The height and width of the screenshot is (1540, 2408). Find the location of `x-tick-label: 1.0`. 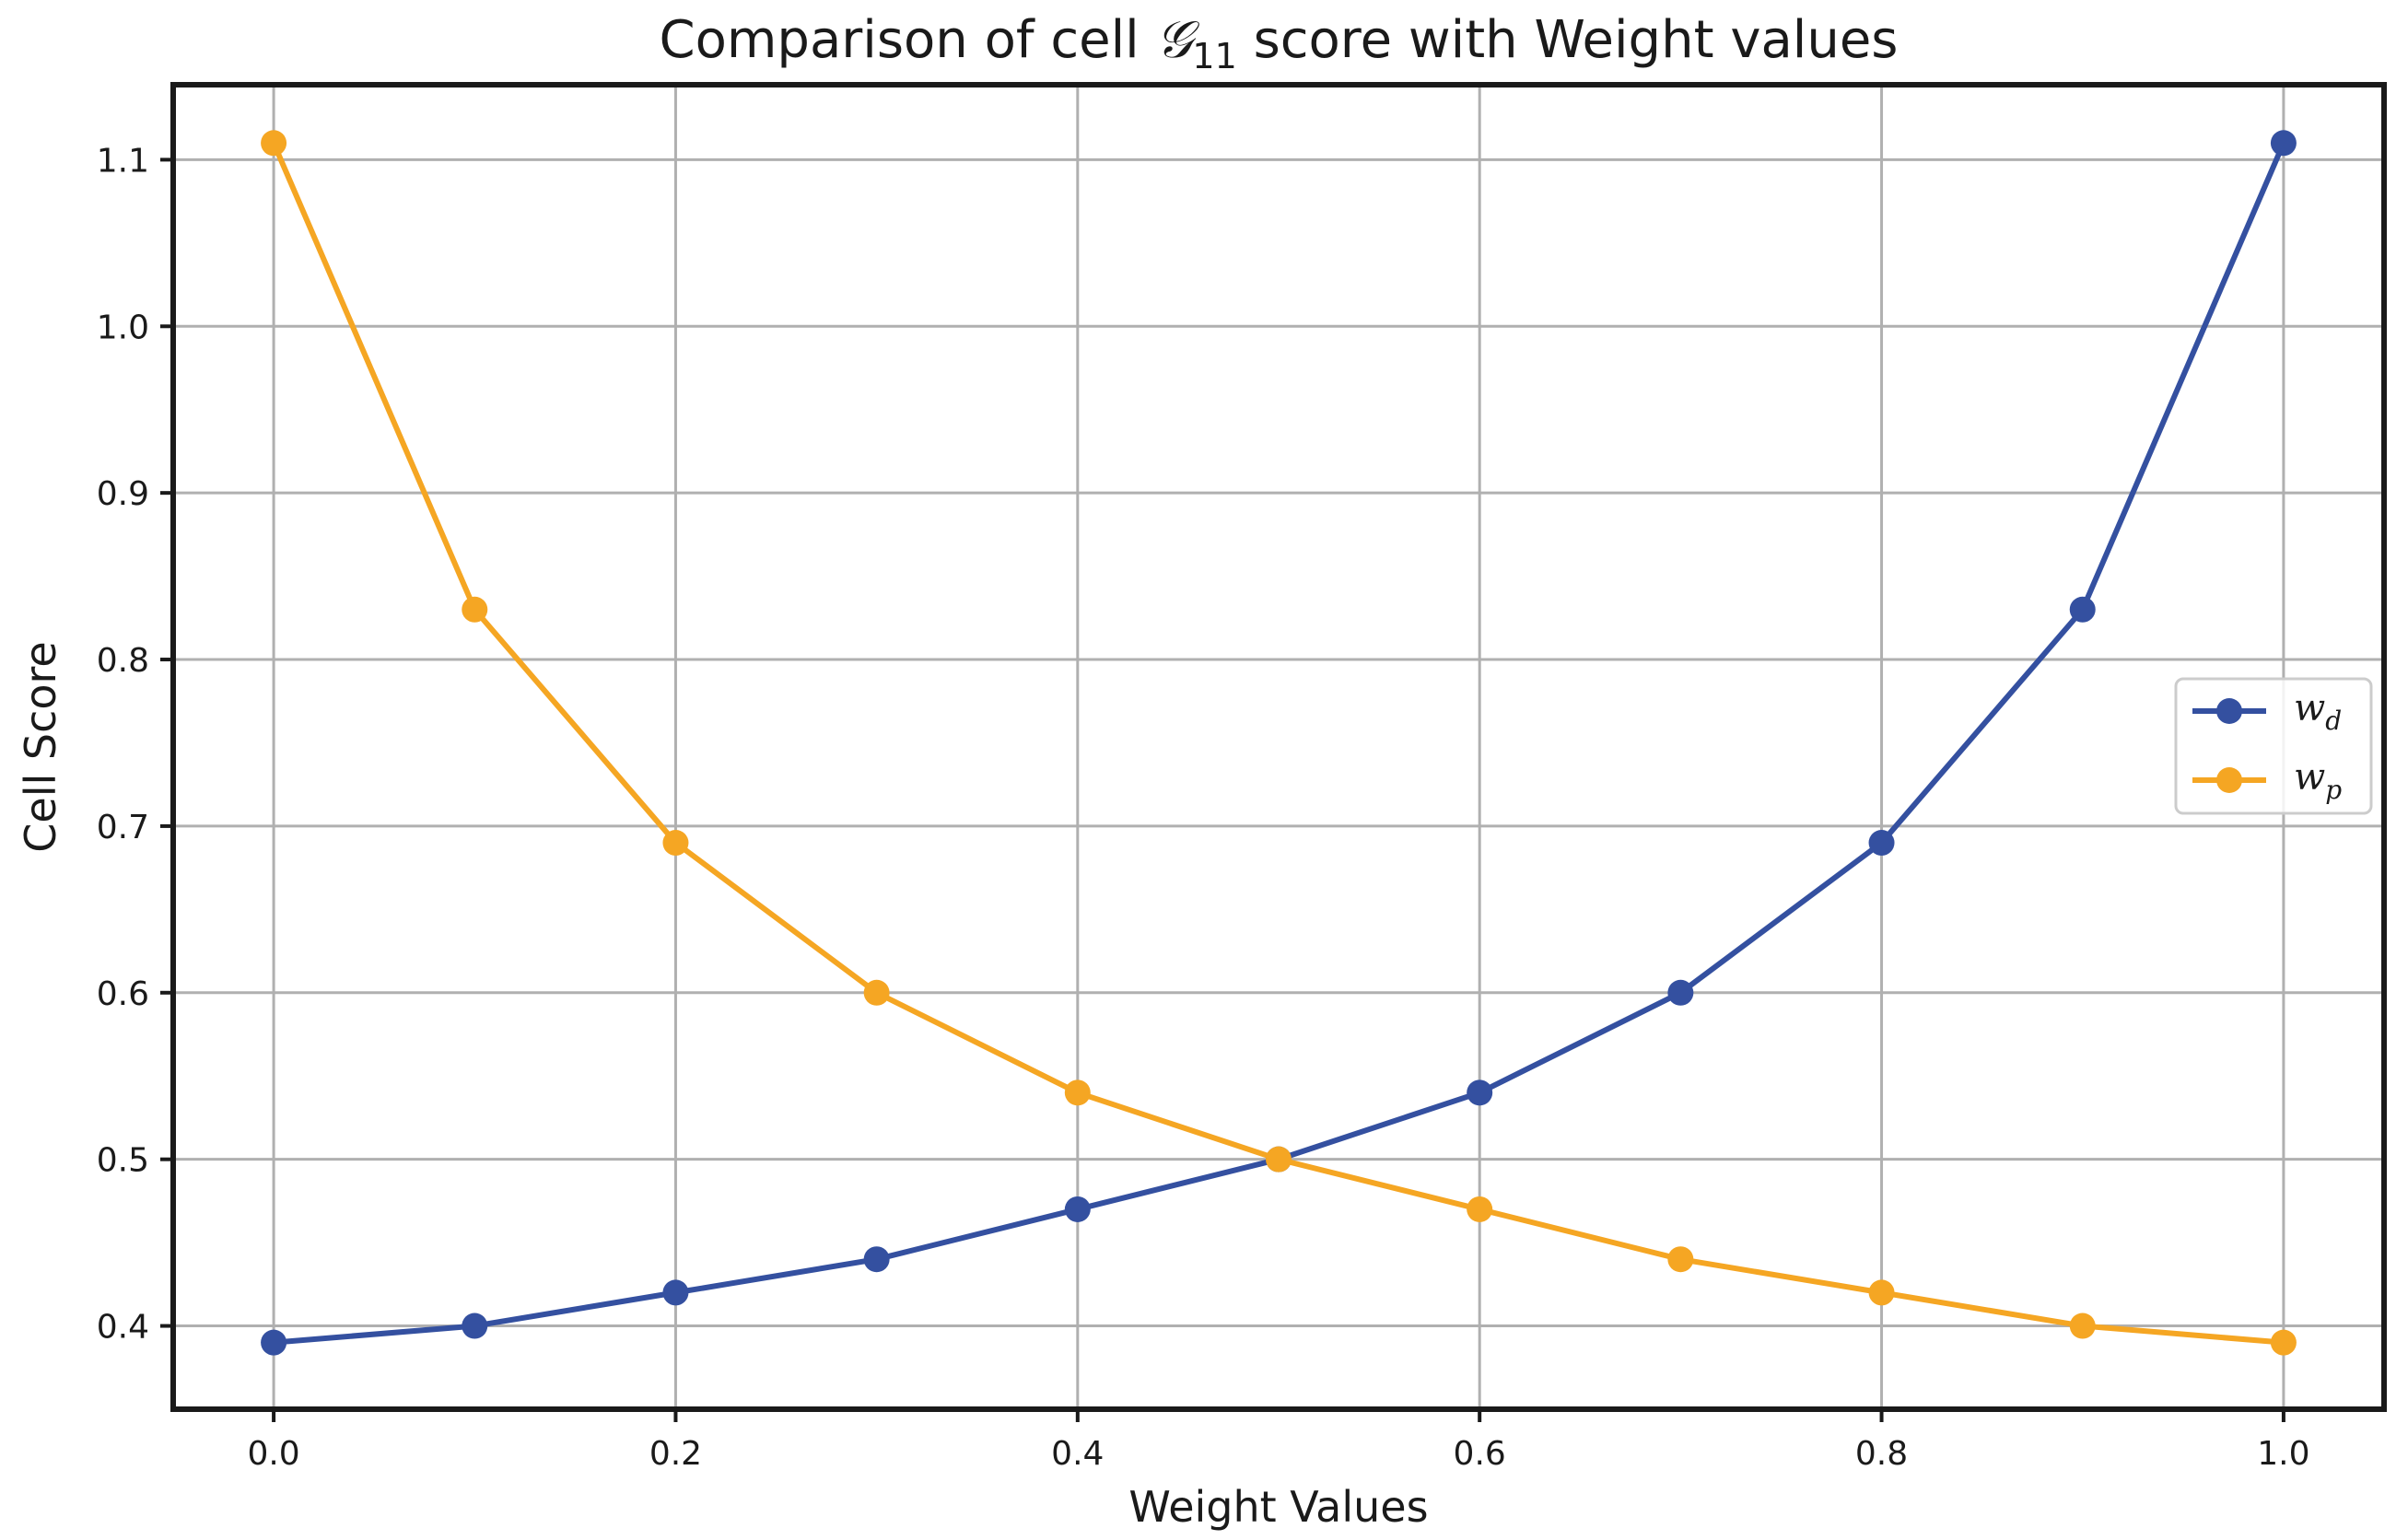

x-tick-label: 1.0 is located at coordinates (2283, 1454).